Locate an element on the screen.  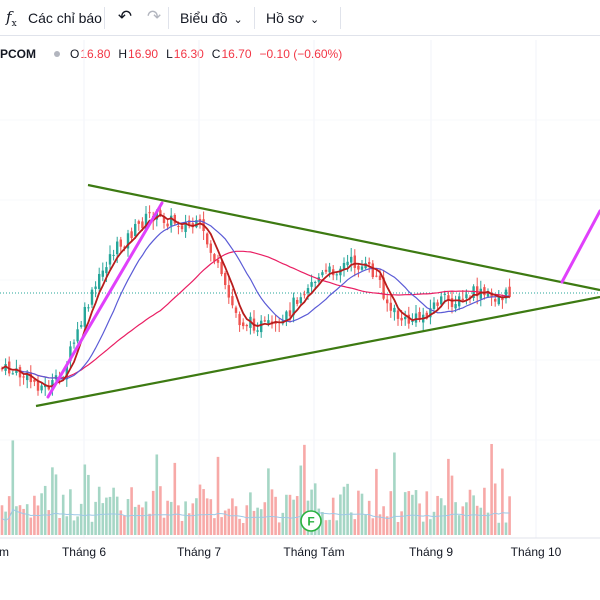
indicators-button: Các chỉ báo is located at coordinates (65, 18).